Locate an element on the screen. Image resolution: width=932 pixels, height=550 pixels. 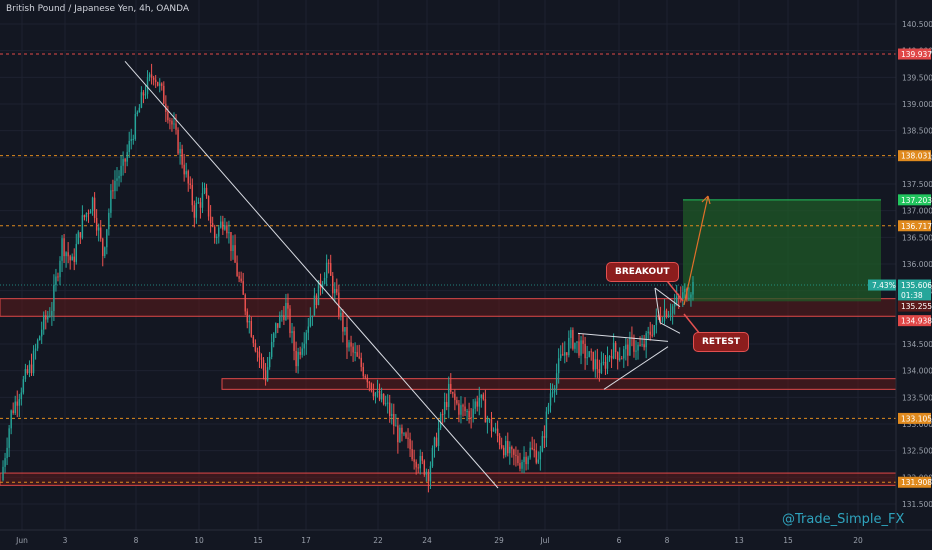
time-tick-label: 8 is located at coordinates (667, 540).